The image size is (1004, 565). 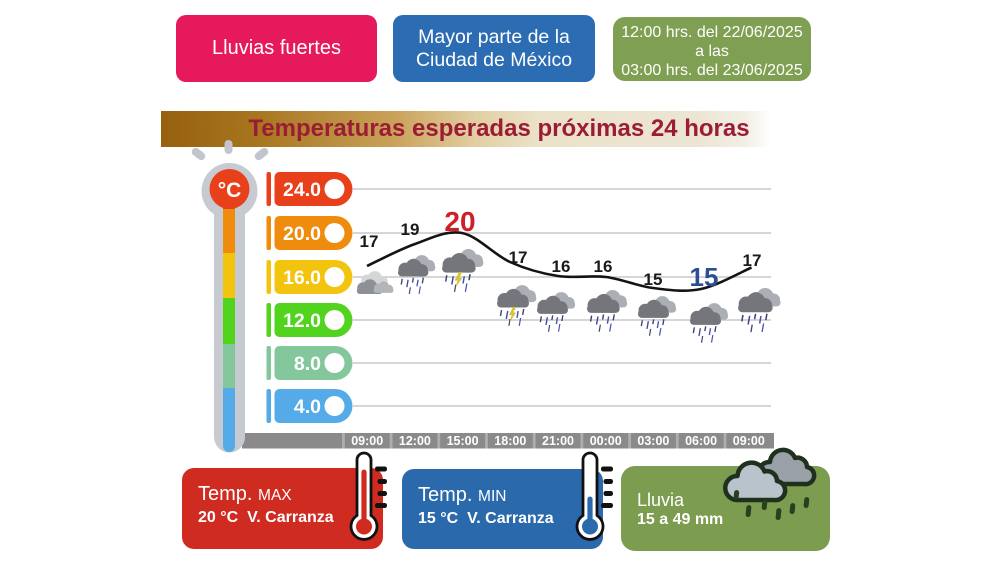 I want to click on svg-text: 24.0, so click(x=302, y=190).